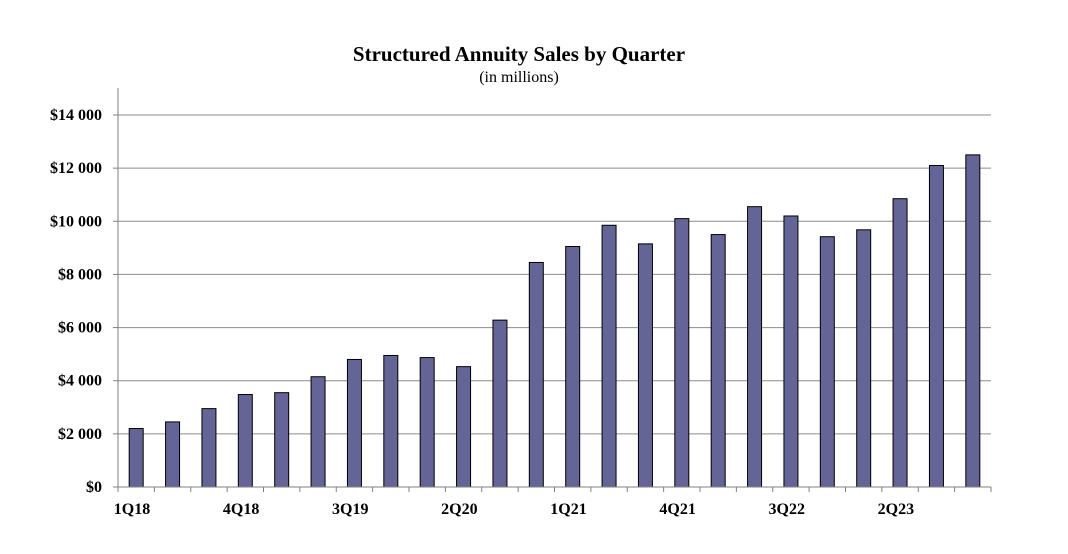  I want to click on y-tick-label: $2 000, so click(80, 434).